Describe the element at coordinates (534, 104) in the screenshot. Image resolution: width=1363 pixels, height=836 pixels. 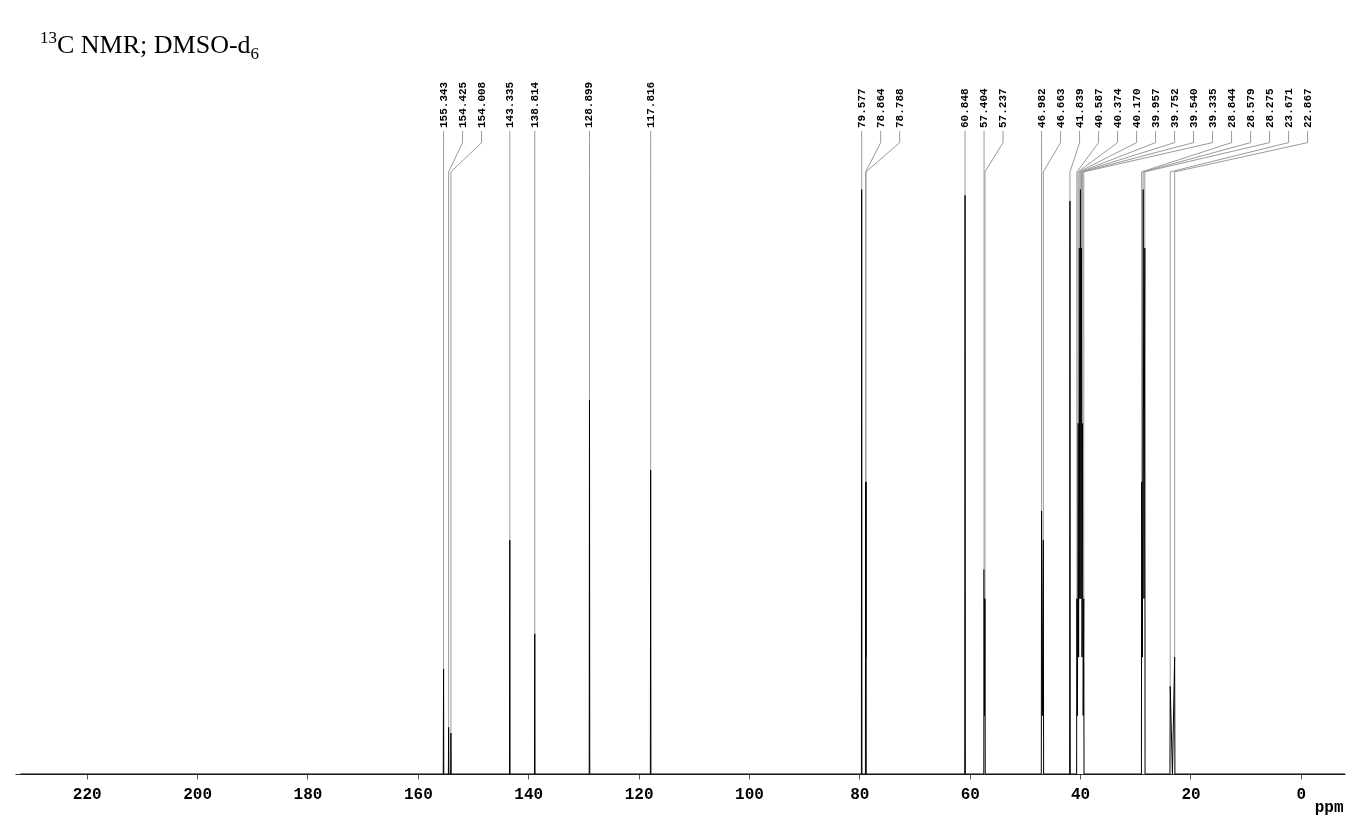
I see `annotation: 138.814` at that location.